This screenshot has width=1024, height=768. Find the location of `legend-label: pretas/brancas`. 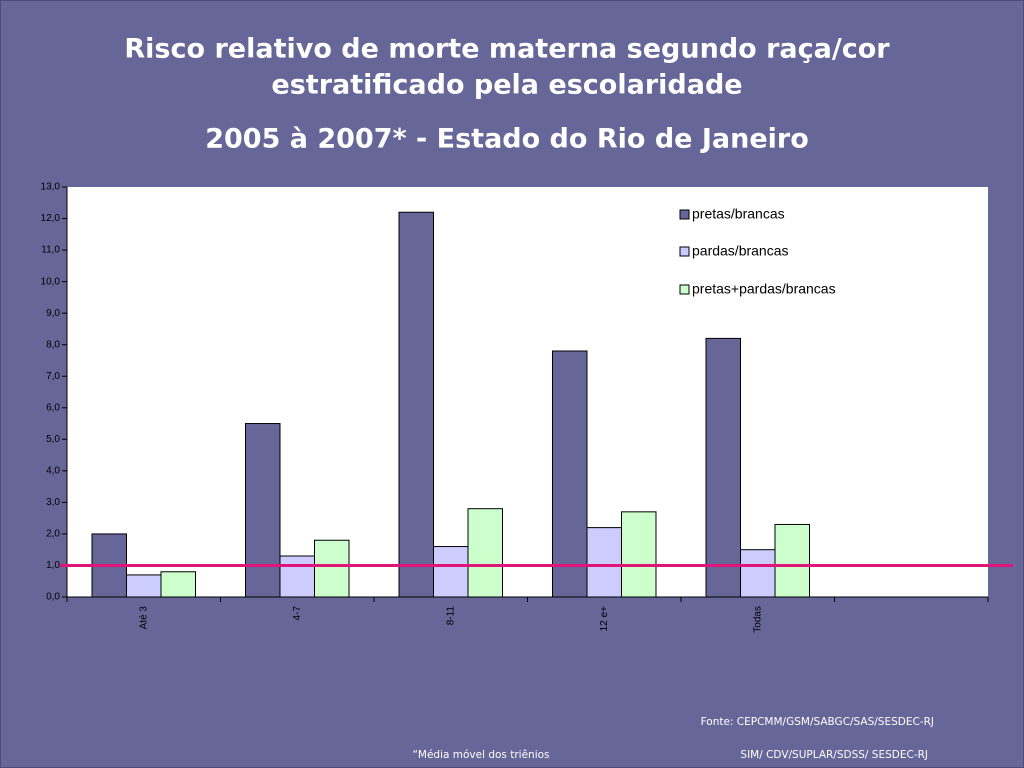

legend-label: pretas/brancas is located at coordinates (738, 214).